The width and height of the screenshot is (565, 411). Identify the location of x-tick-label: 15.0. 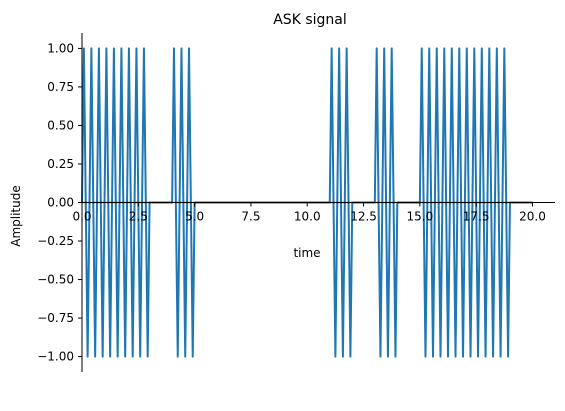
(419, 217).